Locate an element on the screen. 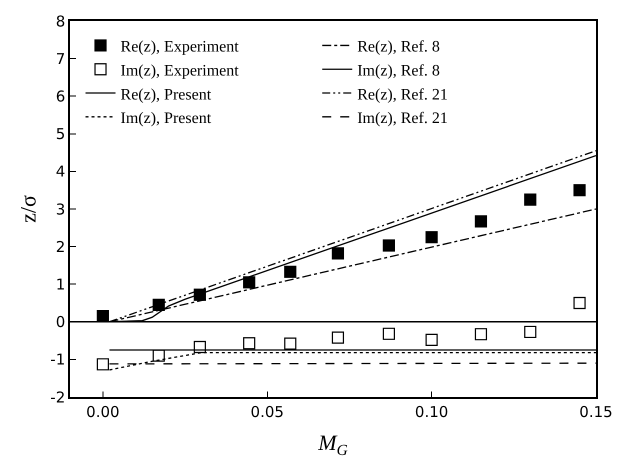 The width and height of the screenshot is (641, 472). y-tick-label: 8 is located at coordinates (61, 21).